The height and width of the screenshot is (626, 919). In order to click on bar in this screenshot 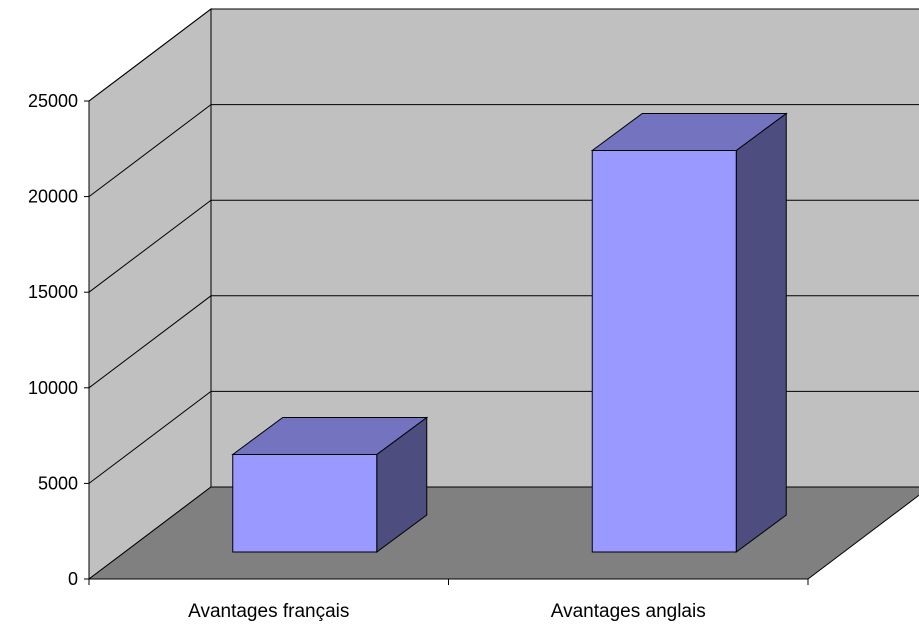, I will do `click(330, 484)`.